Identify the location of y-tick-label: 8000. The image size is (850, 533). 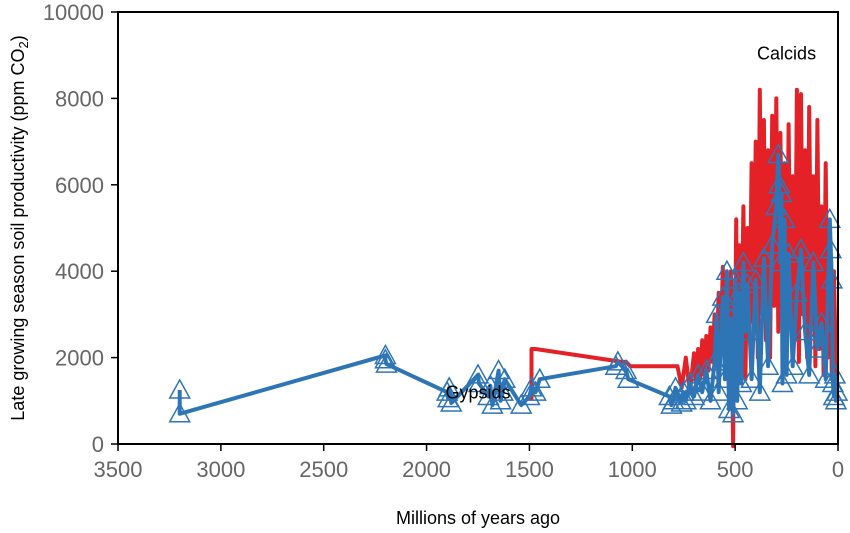
(79, 98).